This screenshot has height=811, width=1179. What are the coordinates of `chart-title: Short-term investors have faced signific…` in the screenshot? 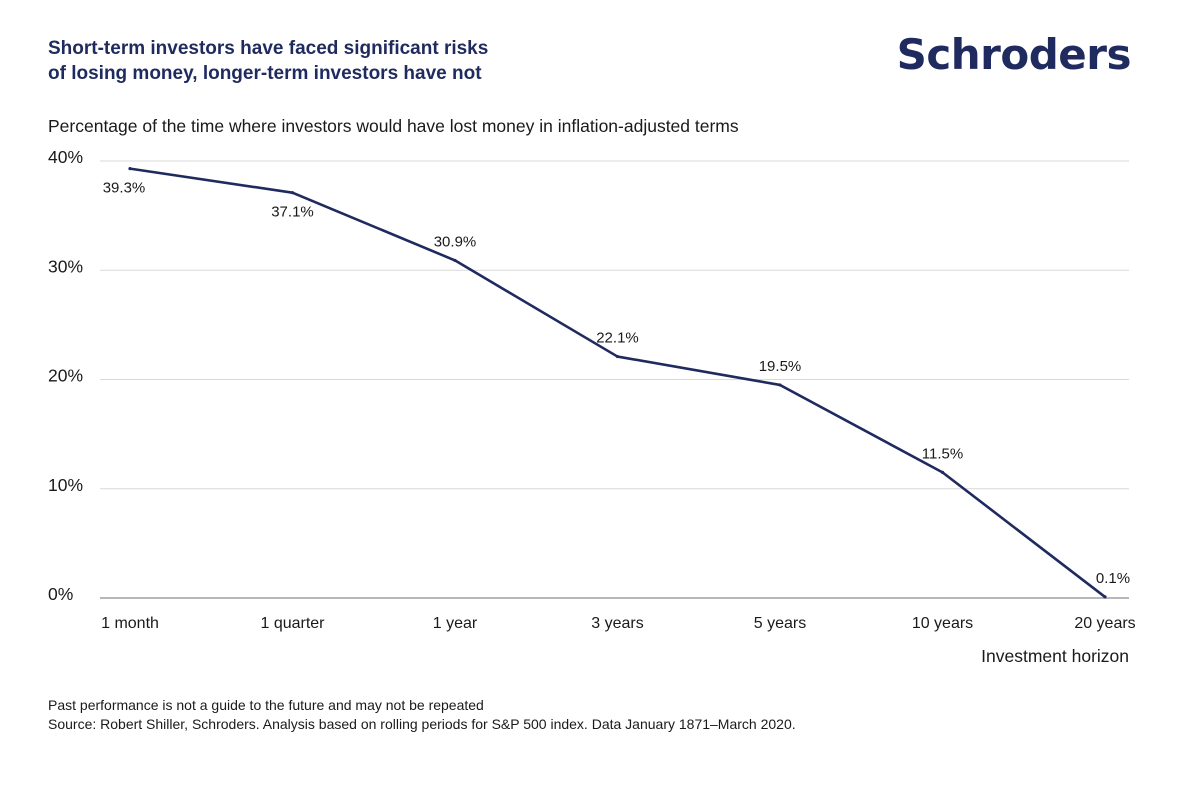 It's located at (358, 61).